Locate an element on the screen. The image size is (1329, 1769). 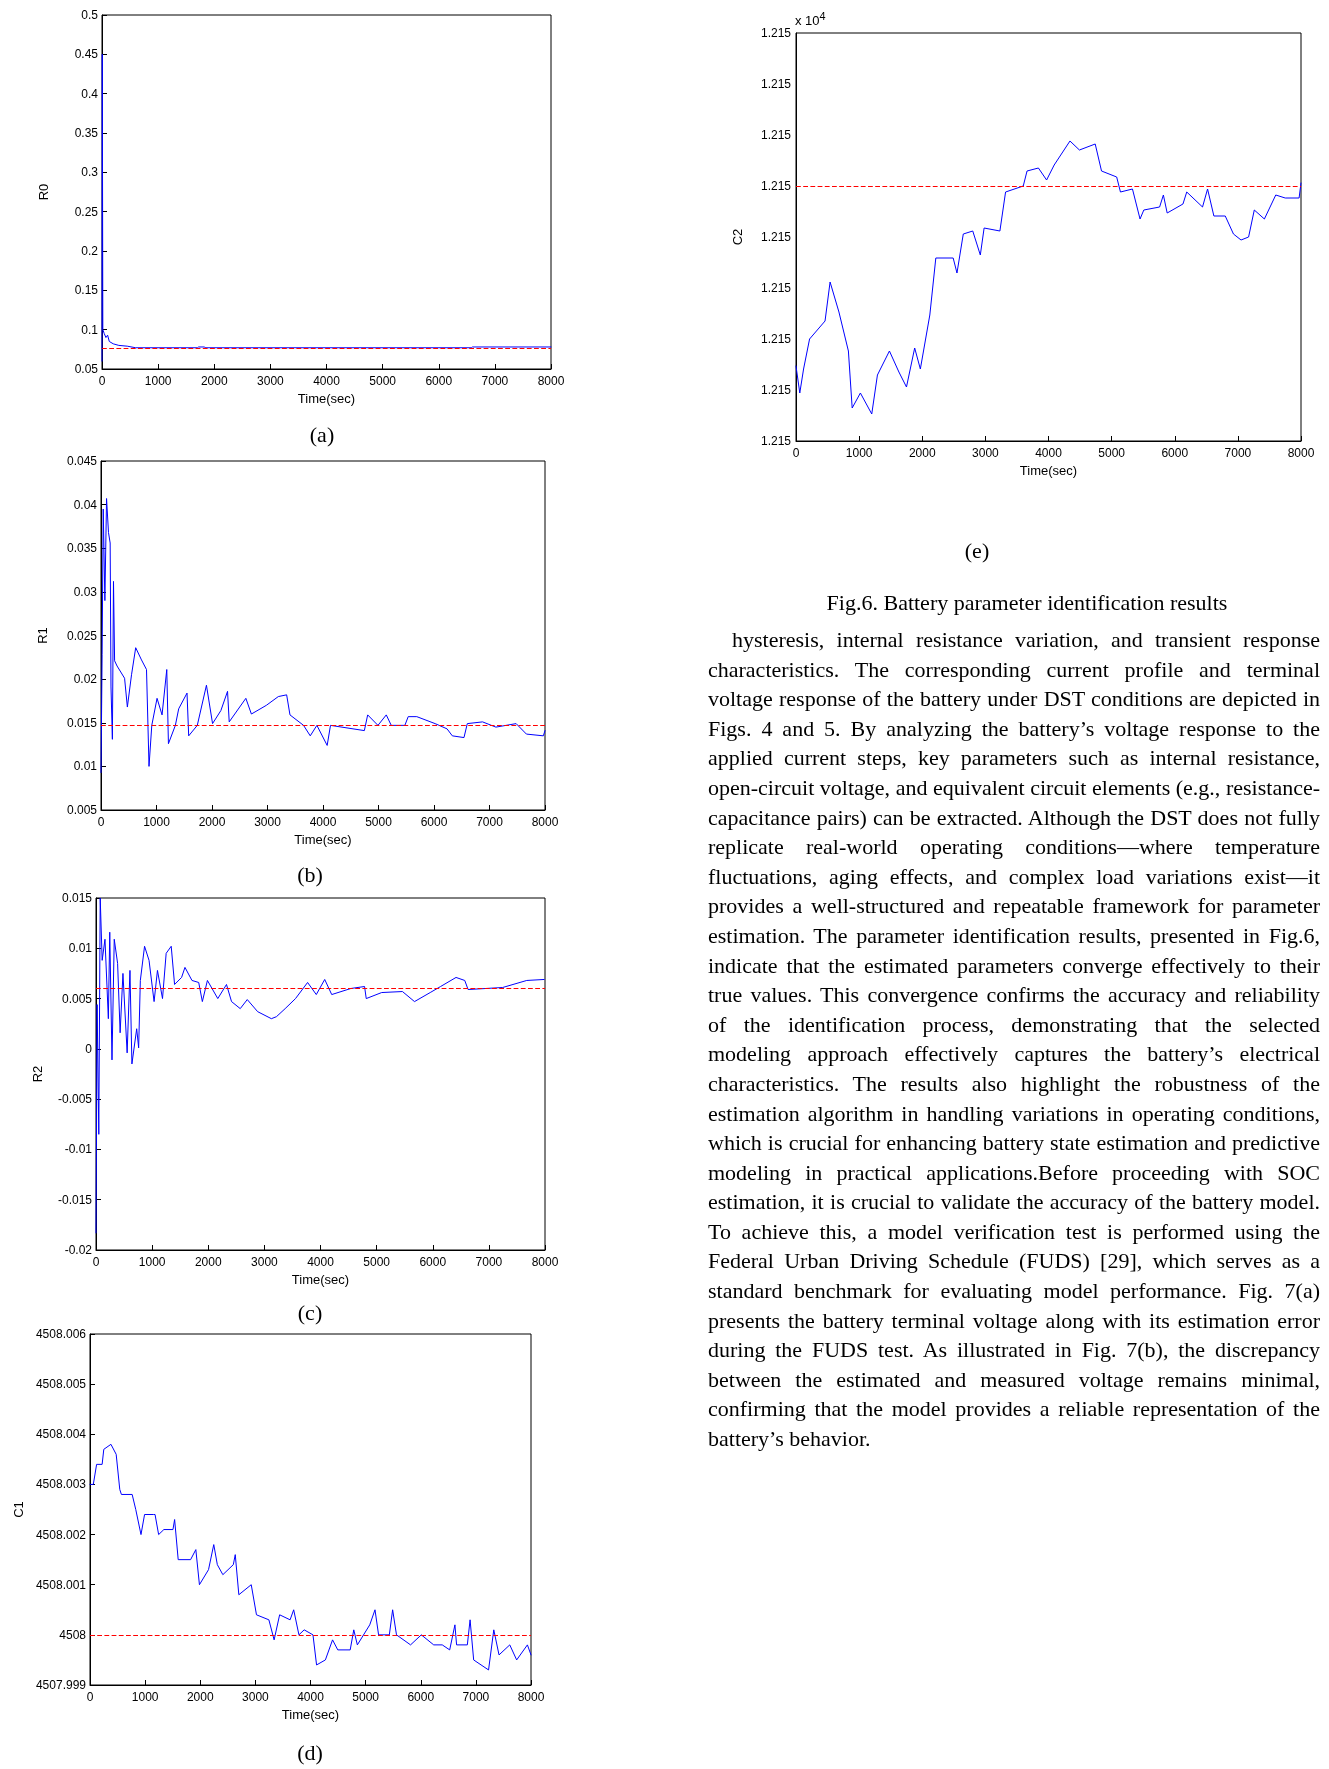
y-tick-label: 0.035 is located at coordinates (82, 548).